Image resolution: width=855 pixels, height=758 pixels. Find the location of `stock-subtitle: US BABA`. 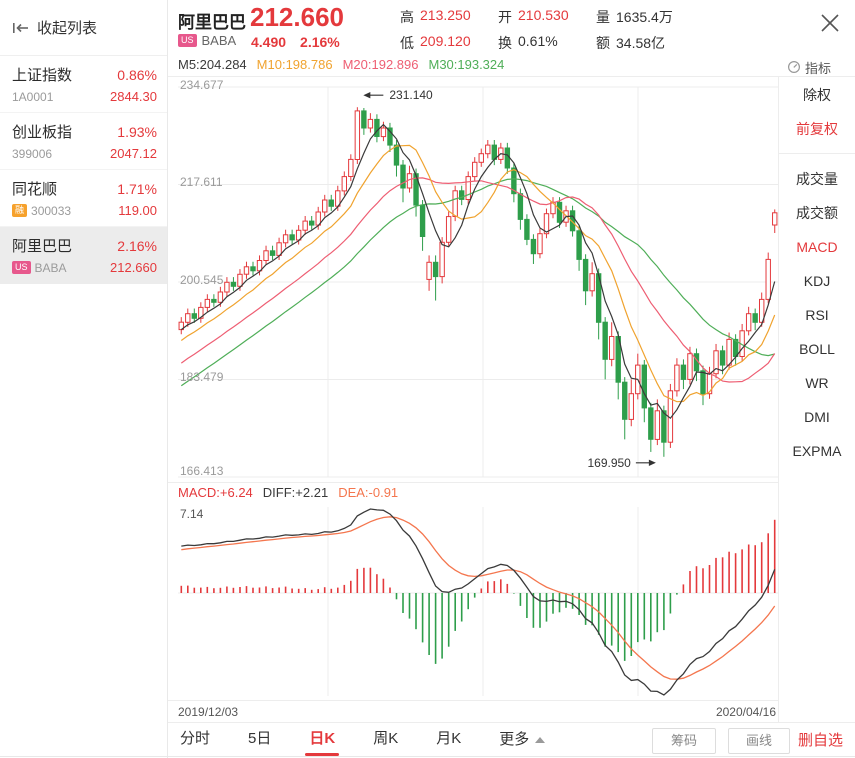

stock-subtitle: US BABA is located at coordinates (207, 40).